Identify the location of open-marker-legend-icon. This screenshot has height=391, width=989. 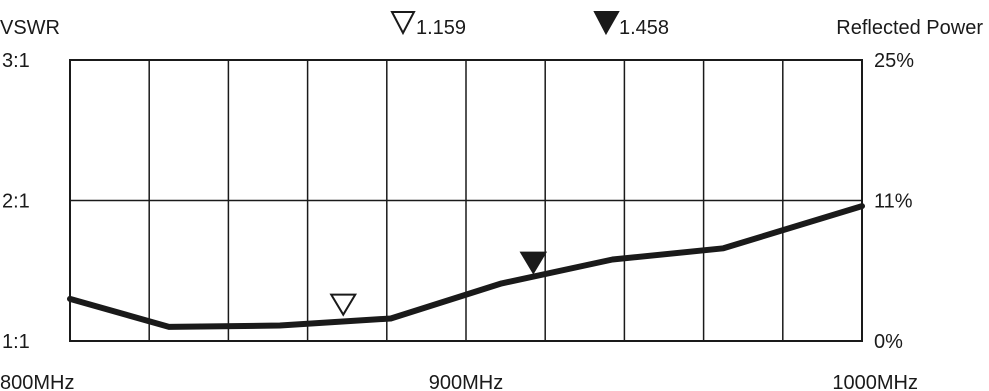
(403, 23).